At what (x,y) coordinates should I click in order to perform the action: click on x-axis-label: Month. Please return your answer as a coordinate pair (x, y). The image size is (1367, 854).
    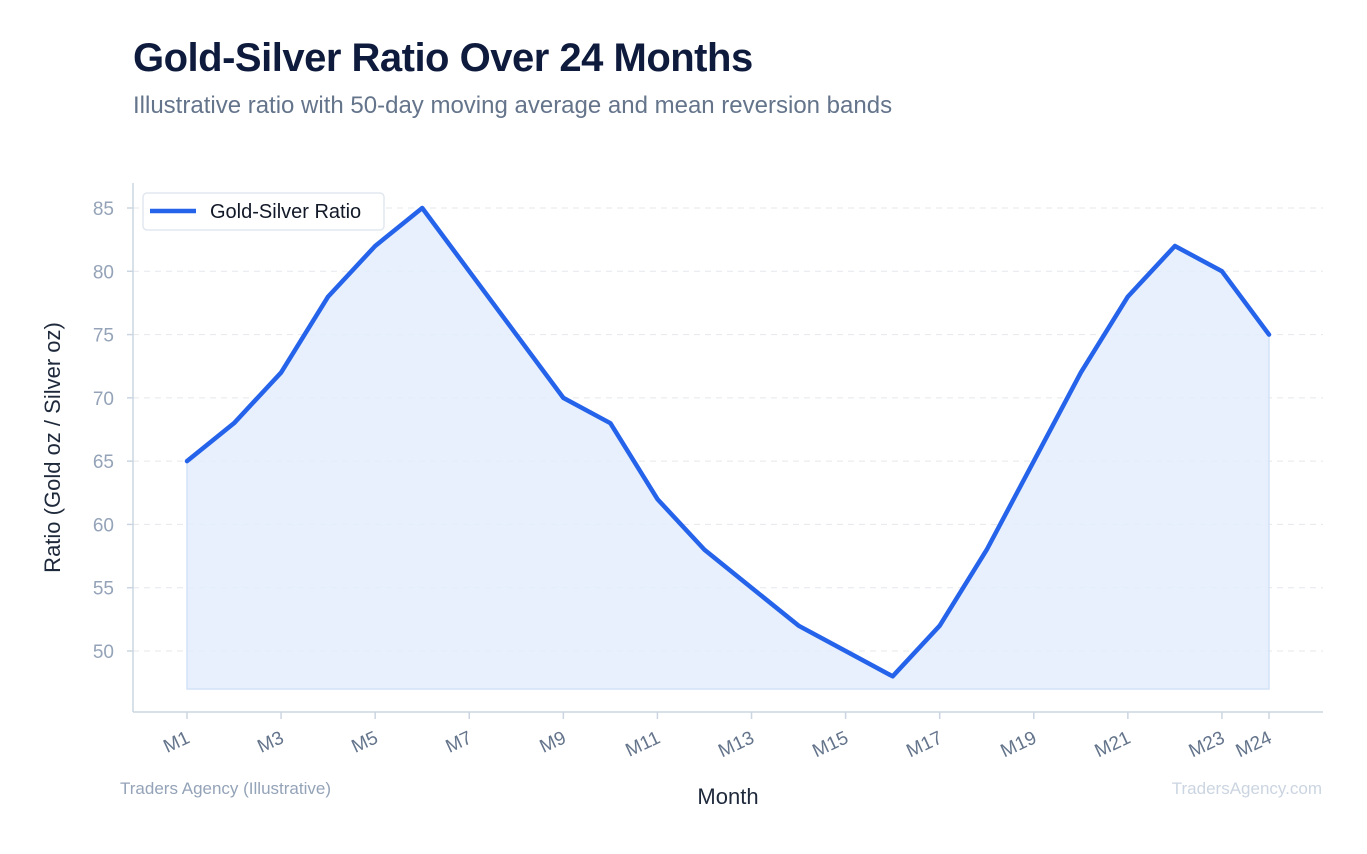
    Looking at the image, I should click on (727, 796).